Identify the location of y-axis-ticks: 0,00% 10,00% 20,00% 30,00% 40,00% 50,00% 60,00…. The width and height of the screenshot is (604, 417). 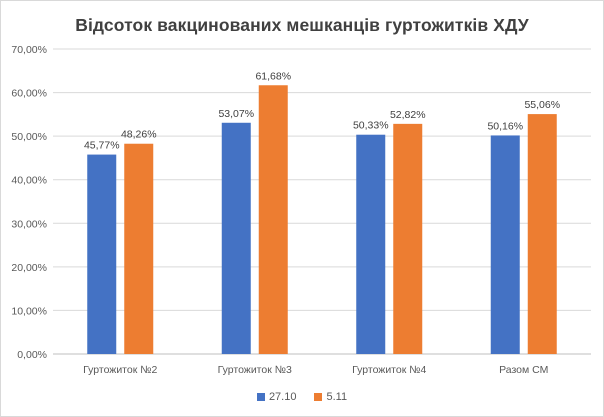
(29, 202).